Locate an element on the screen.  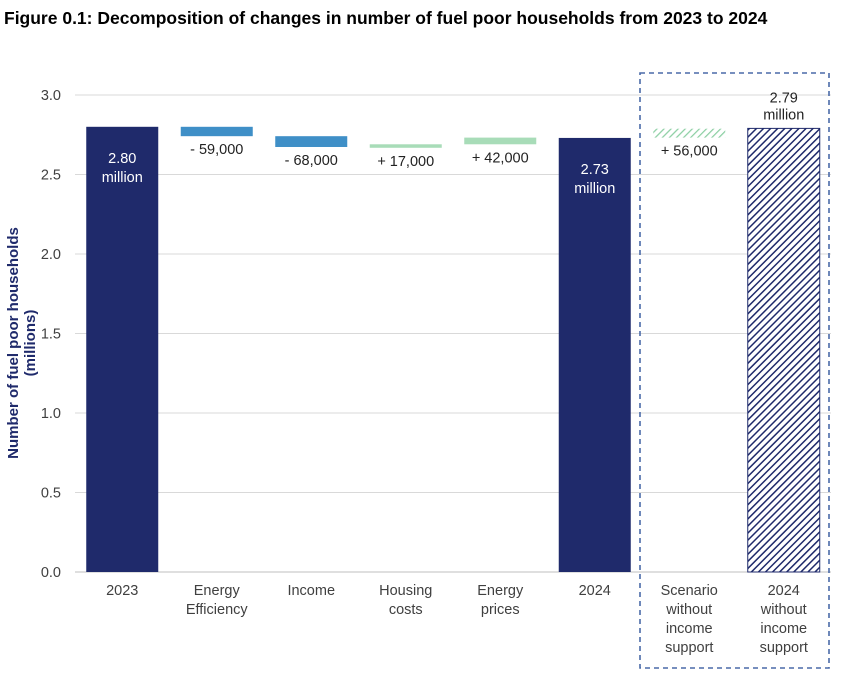
y-tick-label: 3.0 is located at coordinates (51, 96).